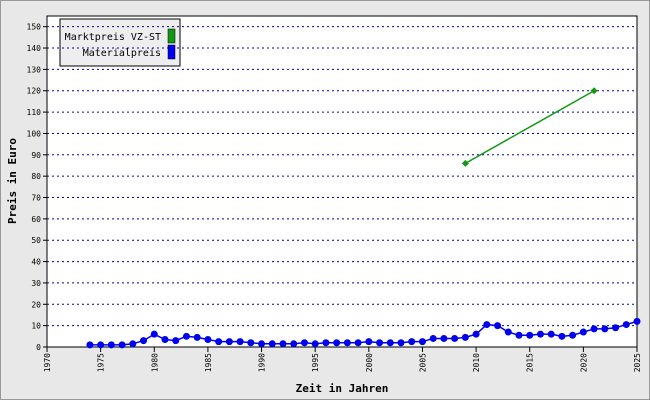 The width and height of the screenshot is (650, 400). Describe the element at coordinates (34, 48) in the screenshot. I see `y-tick-label: 140` at that location.